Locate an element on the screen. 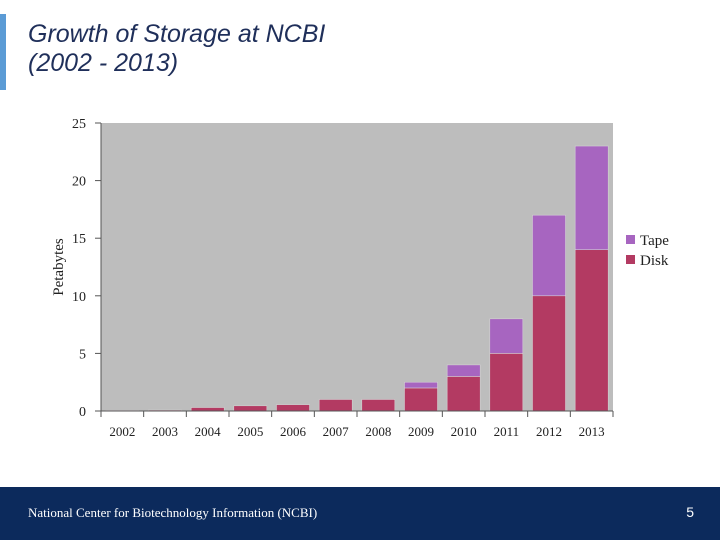 The width and height of the screenshot is (720, 540). x-tick-label: 2012 is located at coordinates (549, 431).